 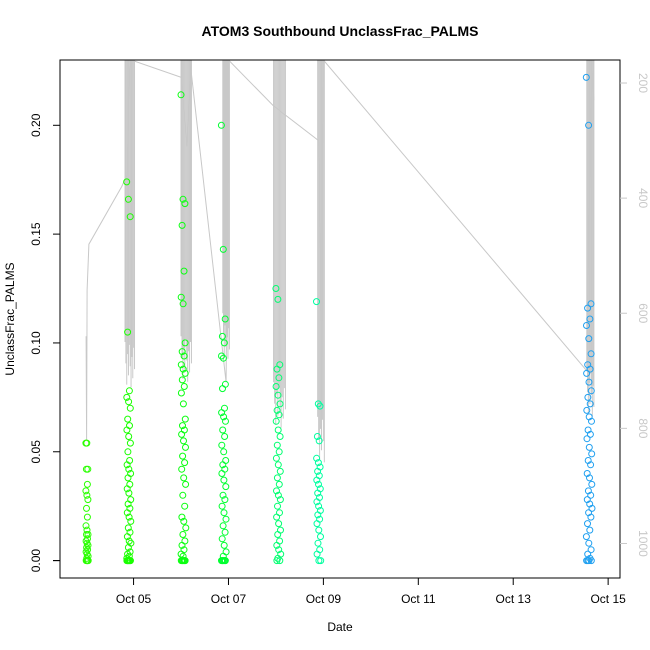 I want to click on chart-title: ATOM3 Southbound UnclassFrac_PALMS, so click(x=340, y=31).